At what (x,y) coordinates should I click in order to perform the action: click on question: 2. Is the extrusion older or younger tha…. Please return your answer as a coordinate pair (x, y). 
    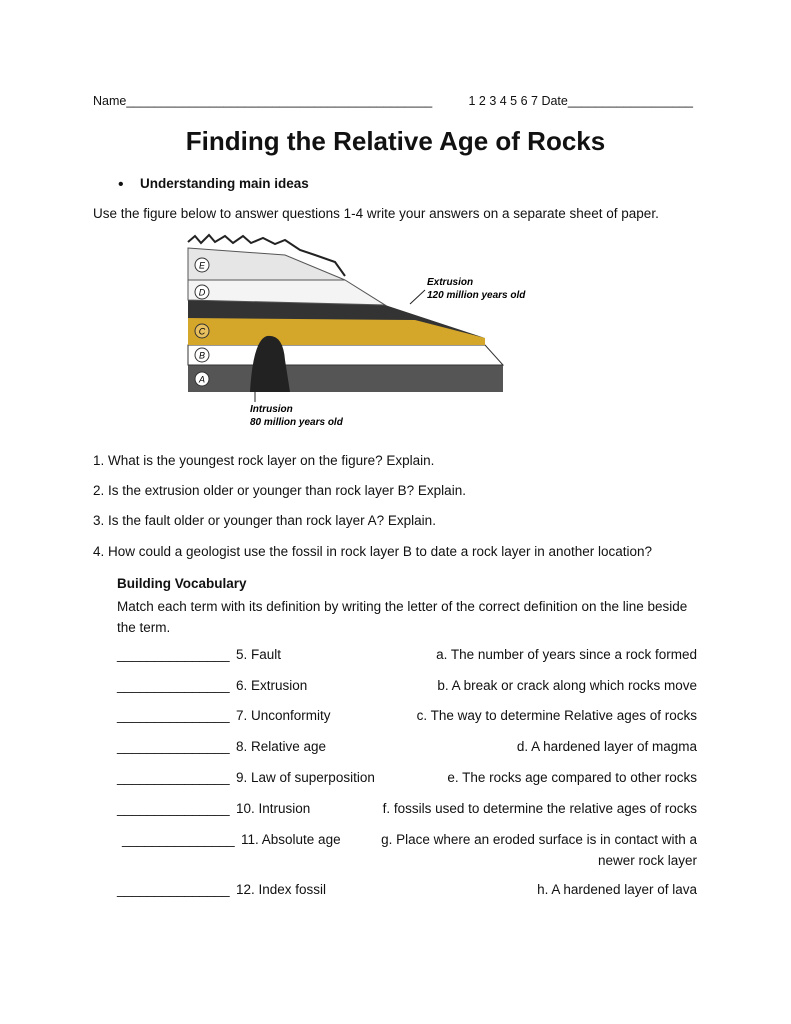
    Looking at the image, I should click on (279, 490).